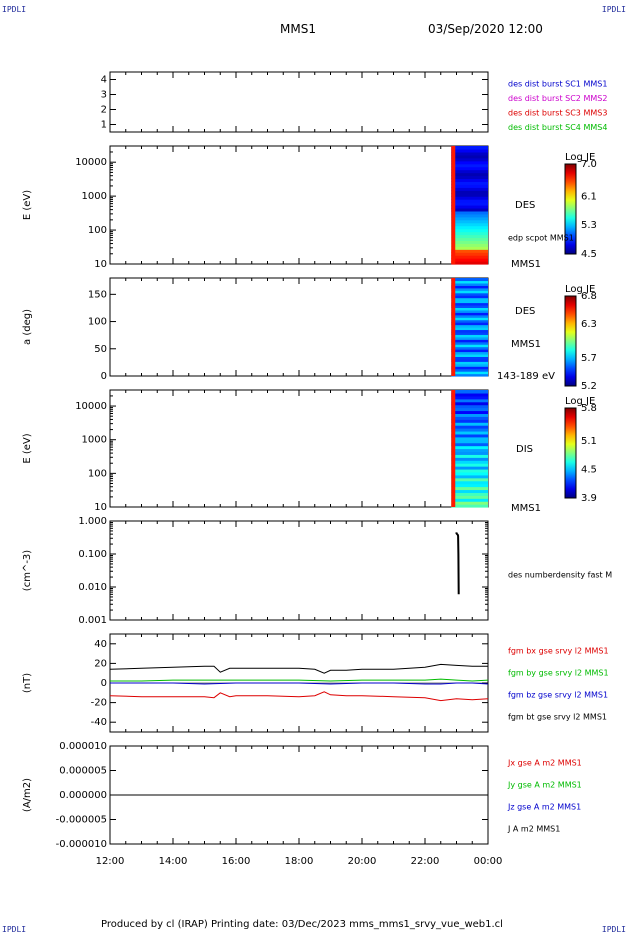 The height and width of the screenshot is (934, 630). I want to click on panel-spacecraft-frame, so click(299, 102).